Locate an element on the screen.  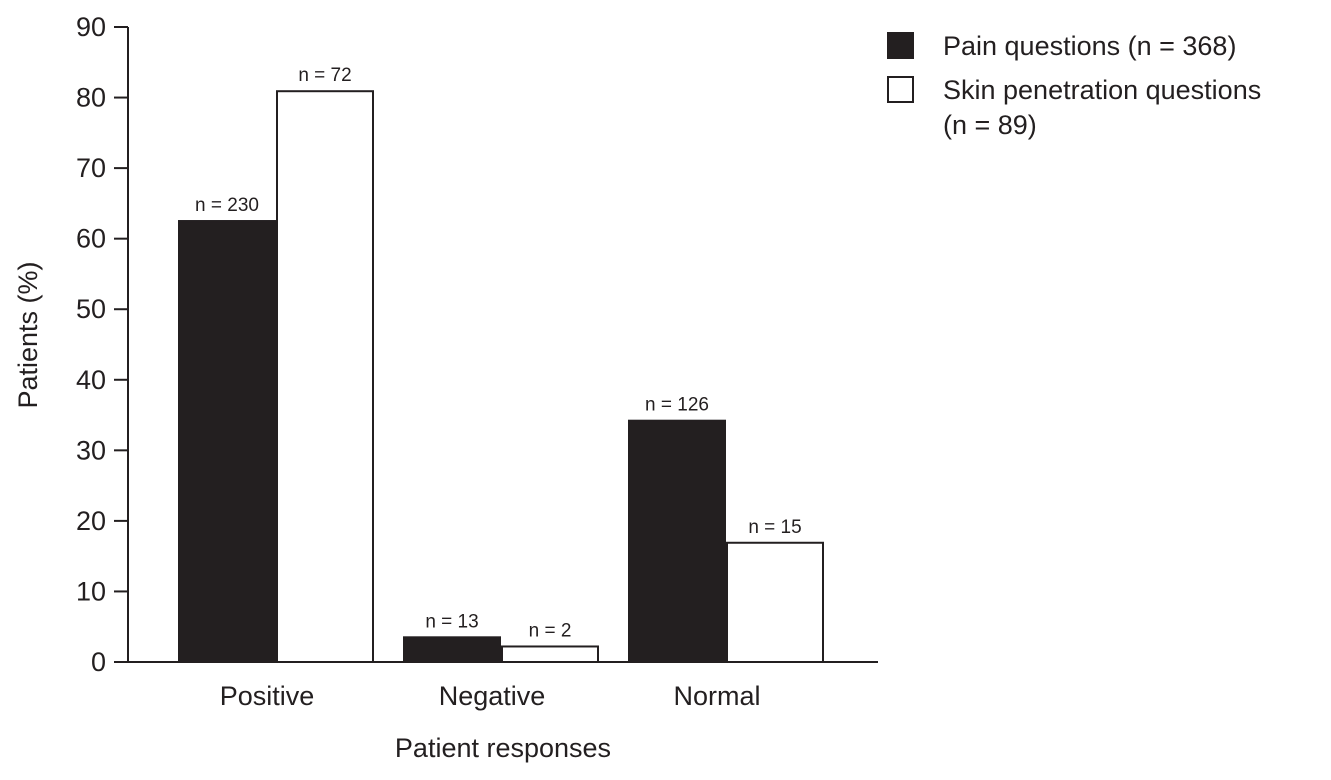
bar-data-label: n = 15 is located at coordinates (774, 527).